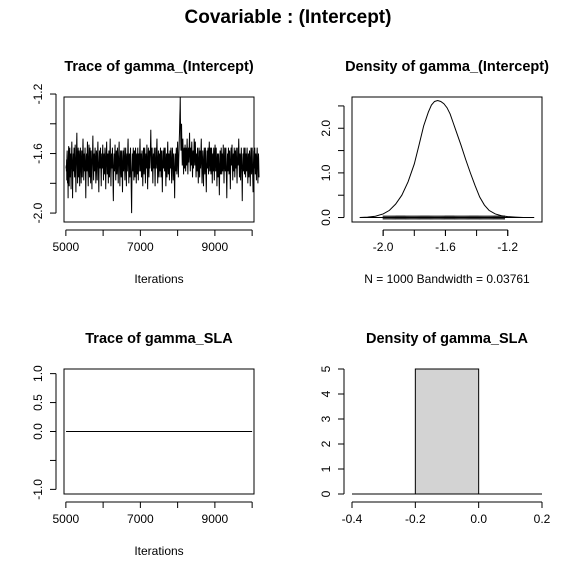 Image resolution: width=576 pixels, height=581 pixels. What do you see at coordinates (352, 519) in the screenshot?
I see `x-tick-label: -0.4` at bounding box center [352, 519].